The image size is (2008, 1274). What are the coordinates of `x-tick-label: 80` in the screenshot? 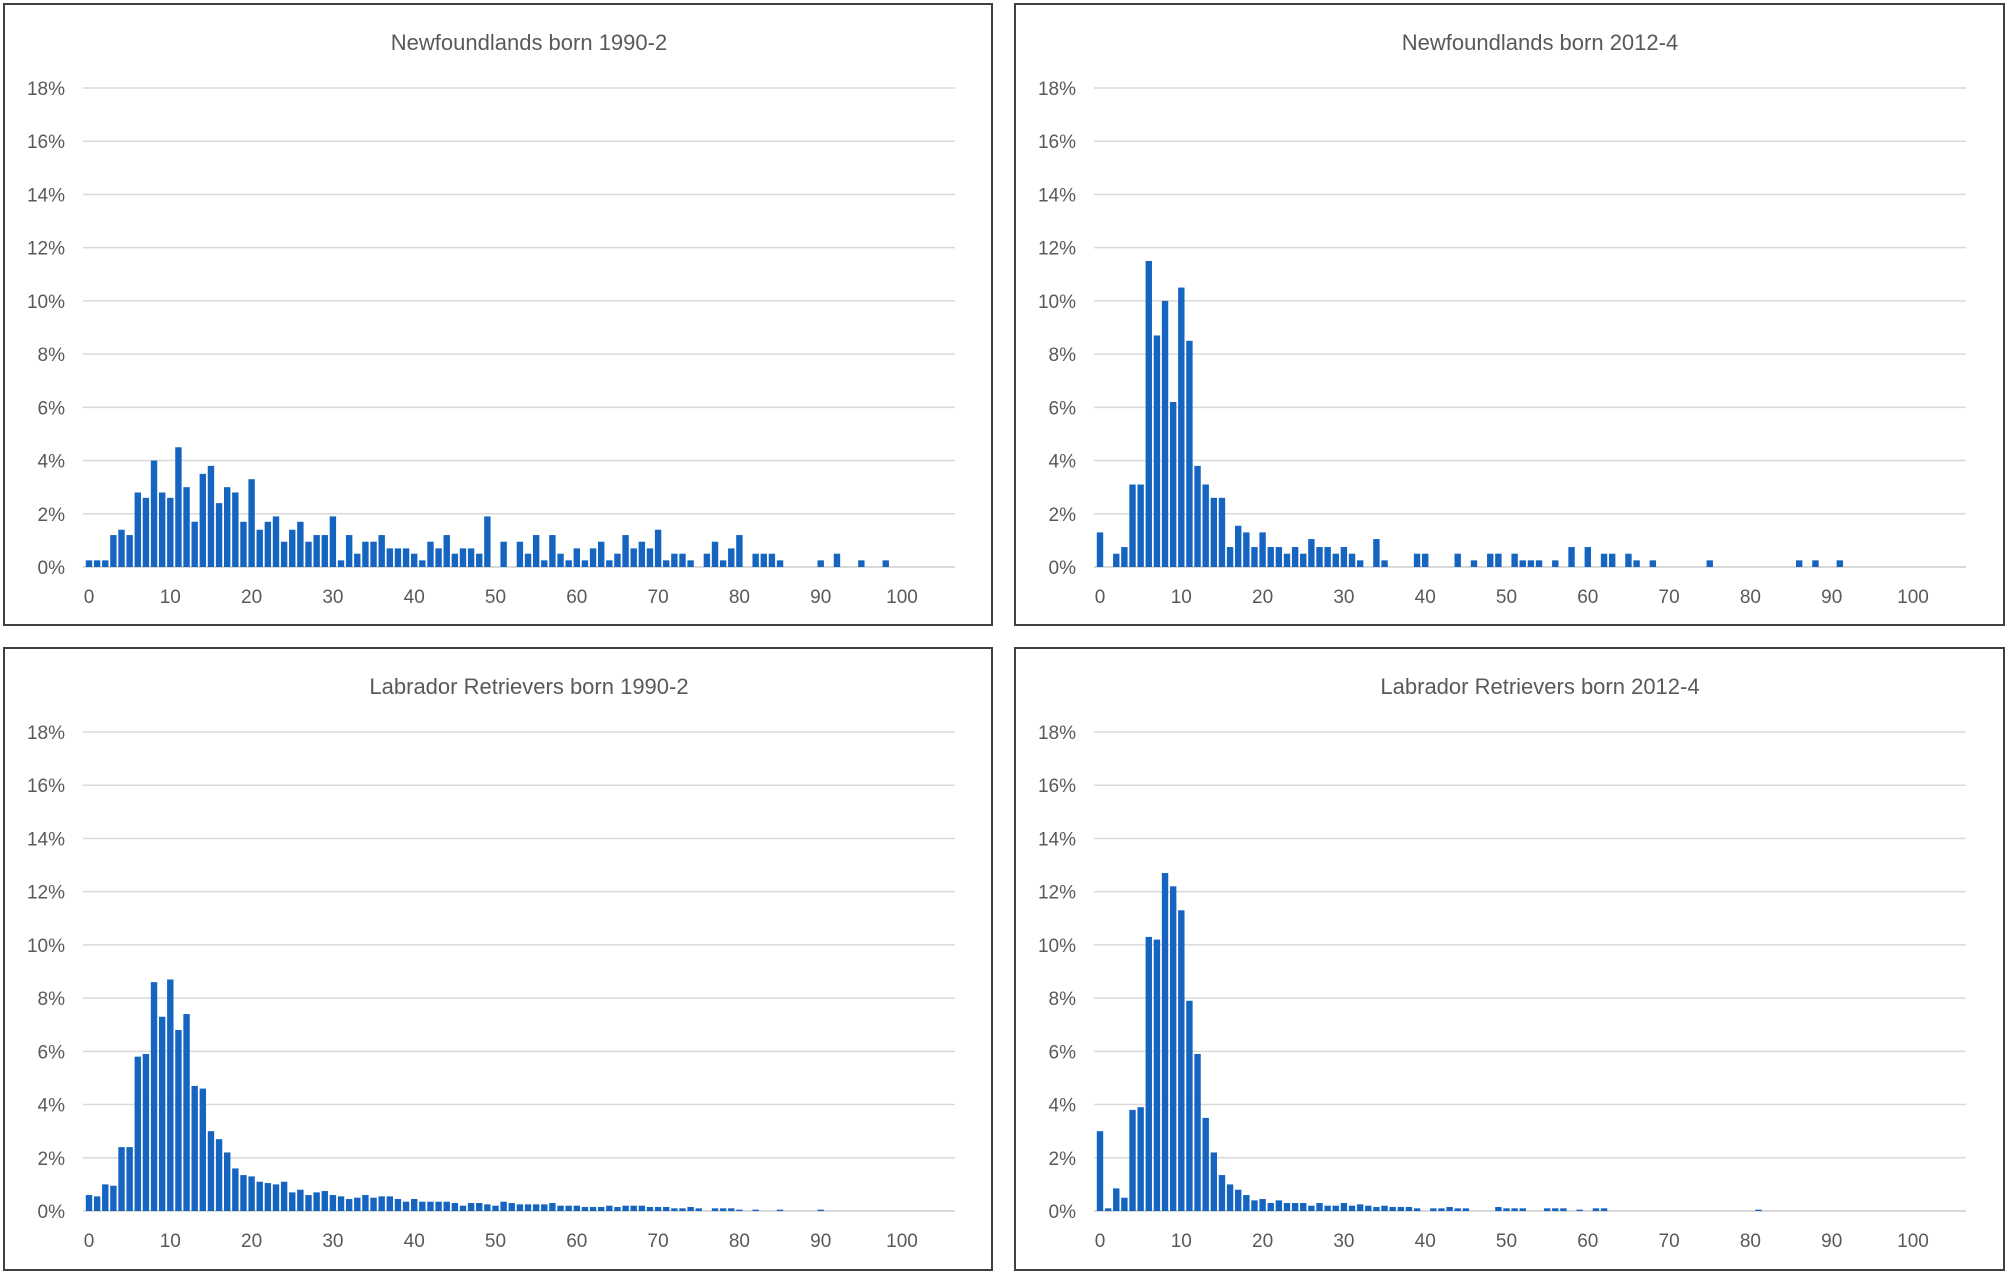 It's located at (739, 1241).